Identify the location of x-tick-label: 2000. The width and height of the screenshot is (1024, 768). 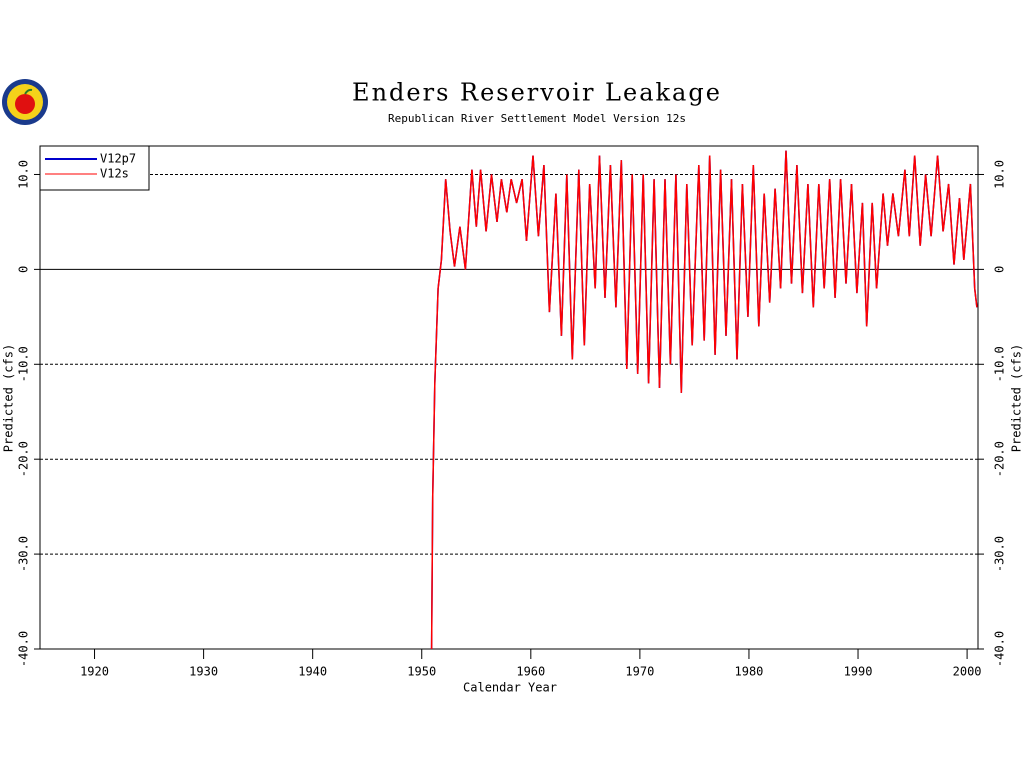
(967, 672).